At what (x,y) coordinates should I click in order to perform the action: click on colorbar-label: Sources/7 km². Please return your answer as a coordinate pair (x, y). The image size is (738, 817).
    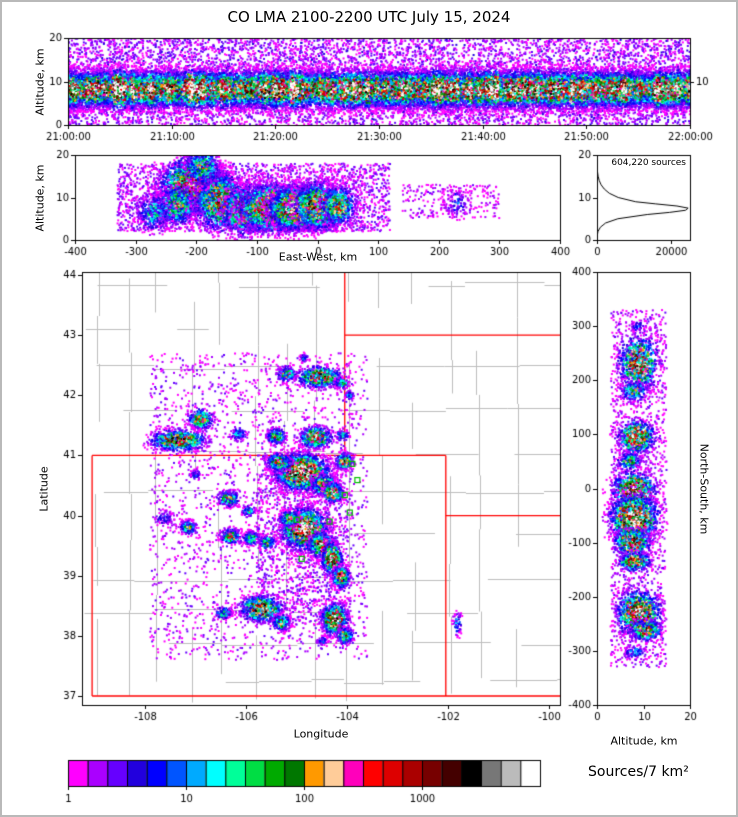
    Looking at the image, I should click on (638, 772).